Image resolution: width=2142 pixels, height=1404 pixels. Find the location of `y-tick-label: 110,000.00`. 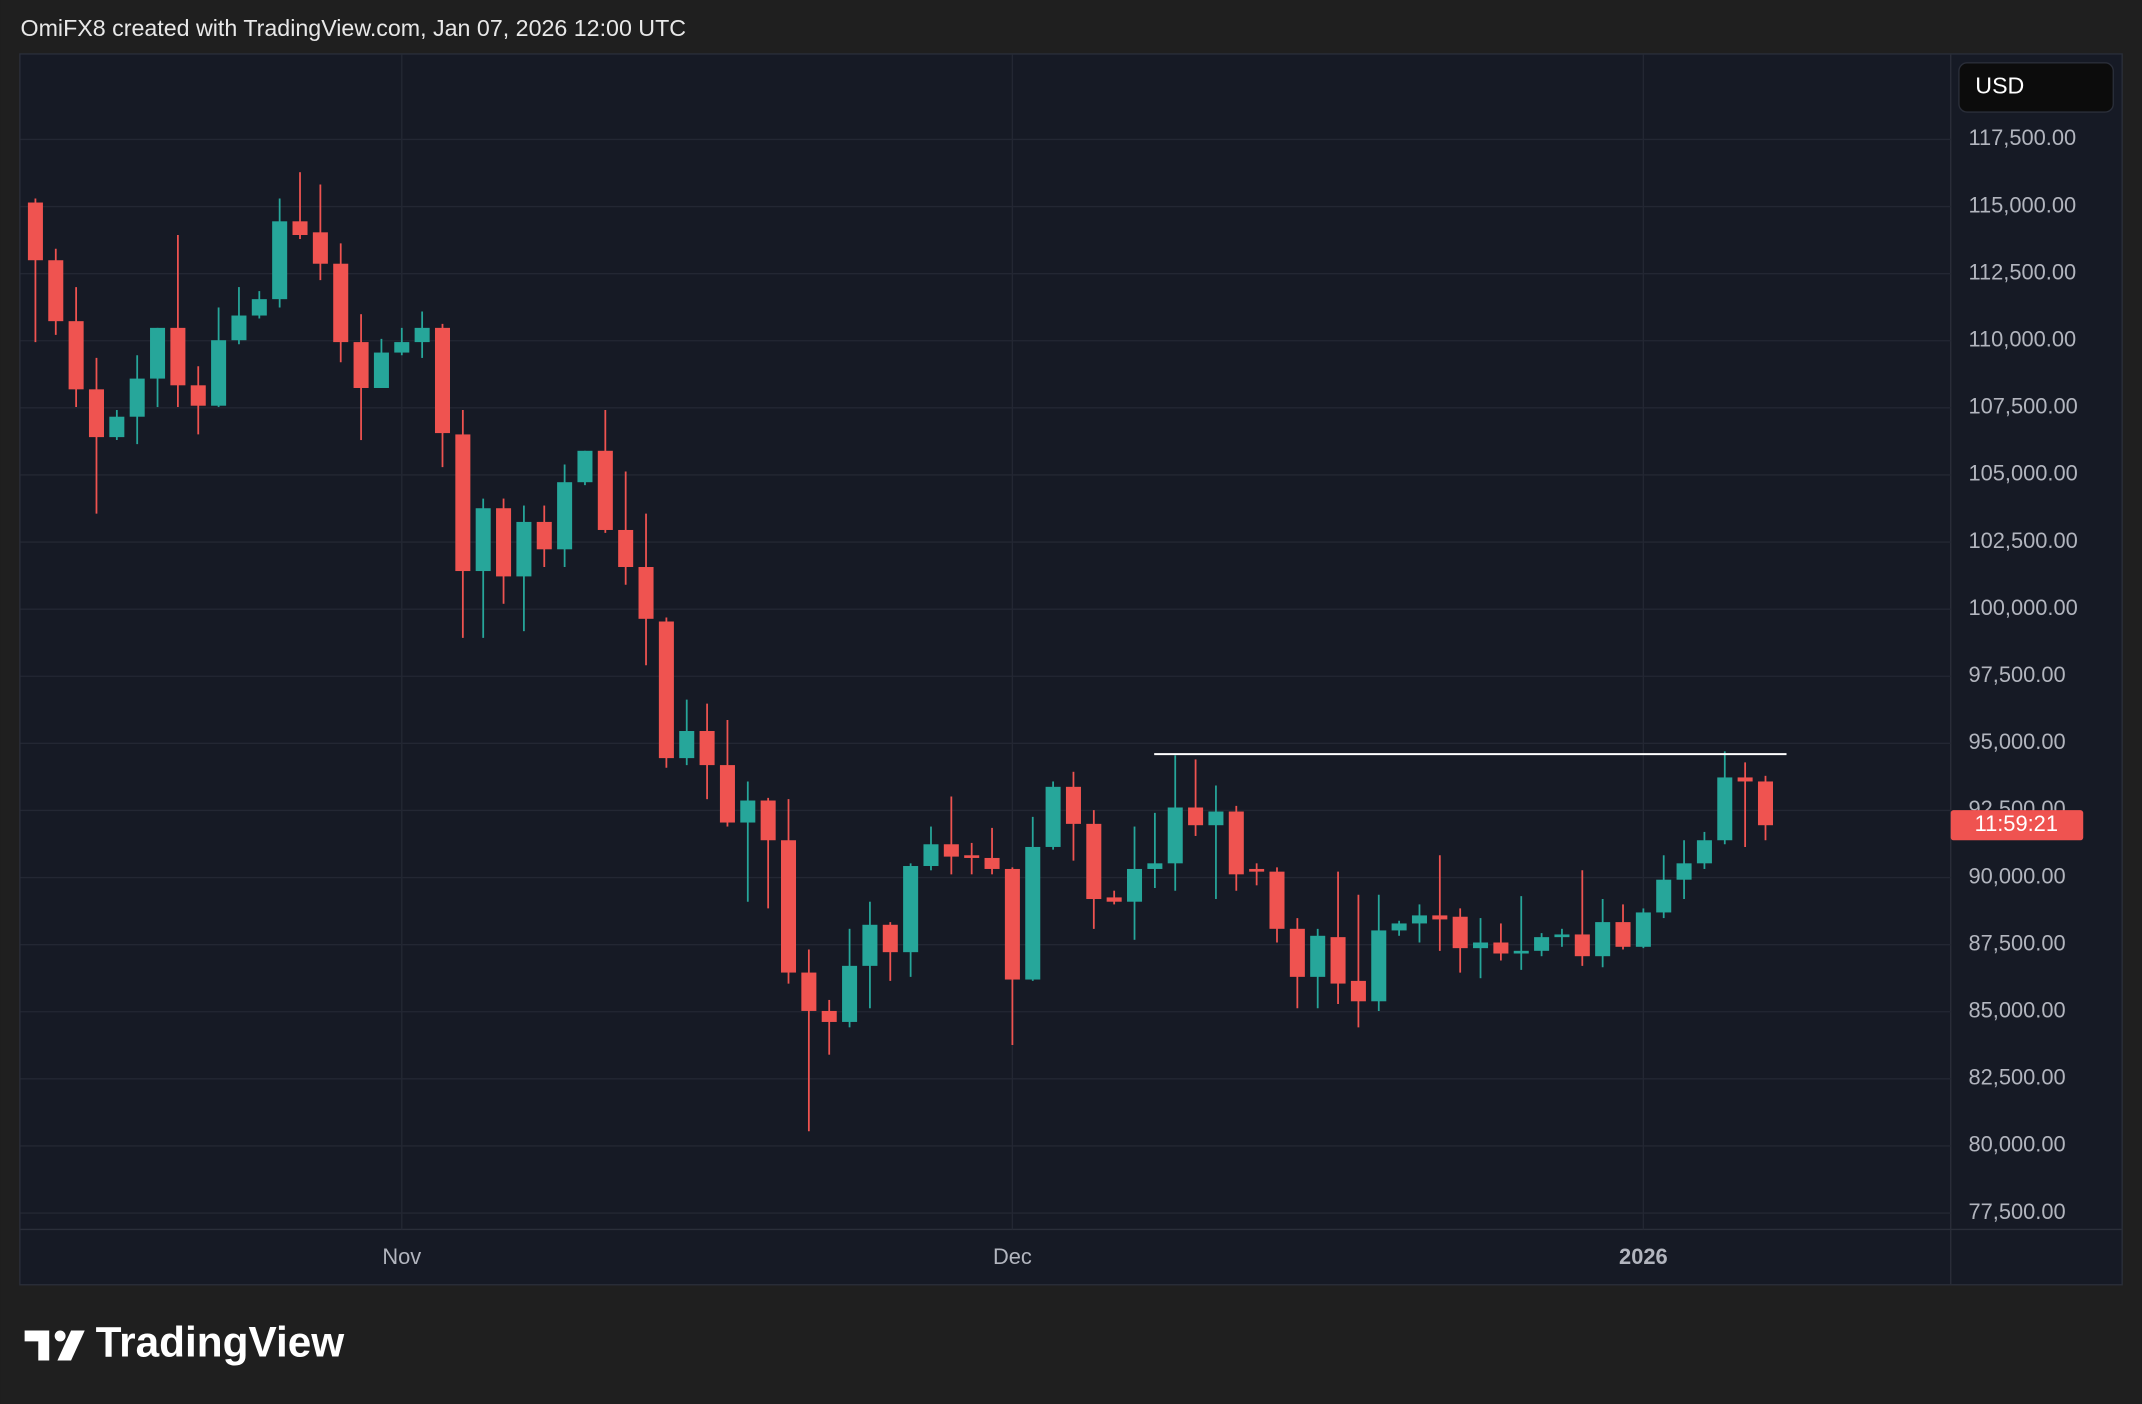

y-tick-label: 110,000.00 is located at coordinates (2022, 339).